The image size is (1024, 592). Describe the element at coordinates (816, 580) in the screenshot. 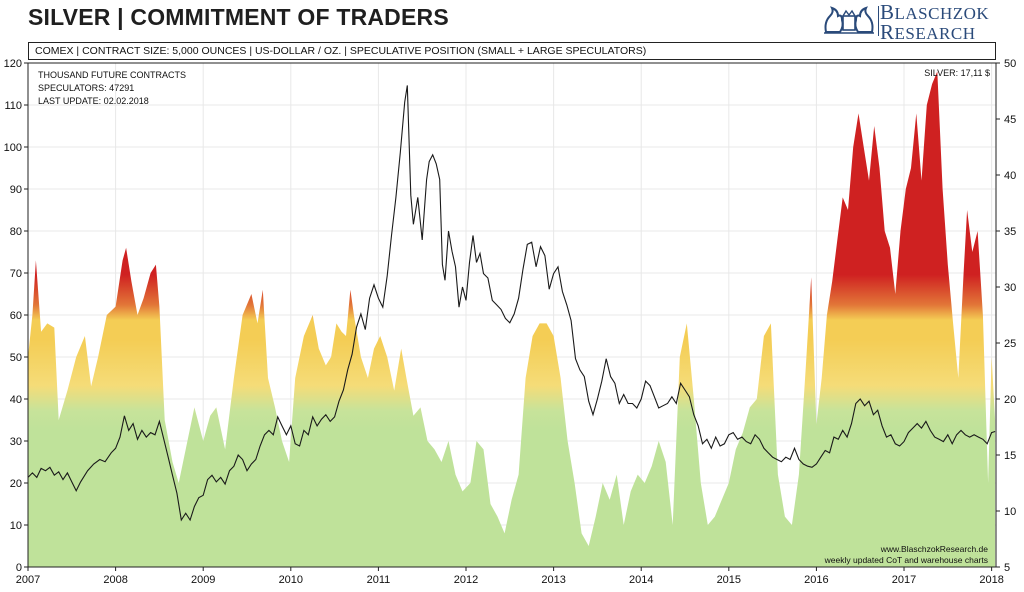

I see `x-tick-label: 2016` at that location.